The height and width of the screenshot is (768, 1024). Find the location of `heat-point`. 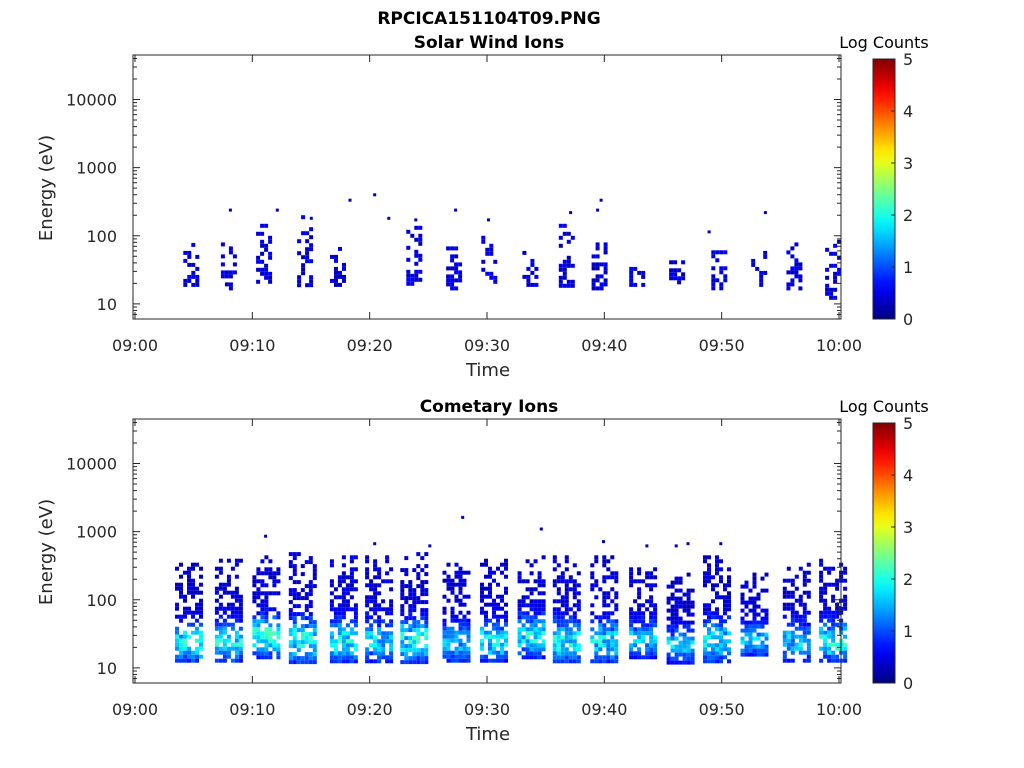

heat-point is located at coordinates (488, 220).